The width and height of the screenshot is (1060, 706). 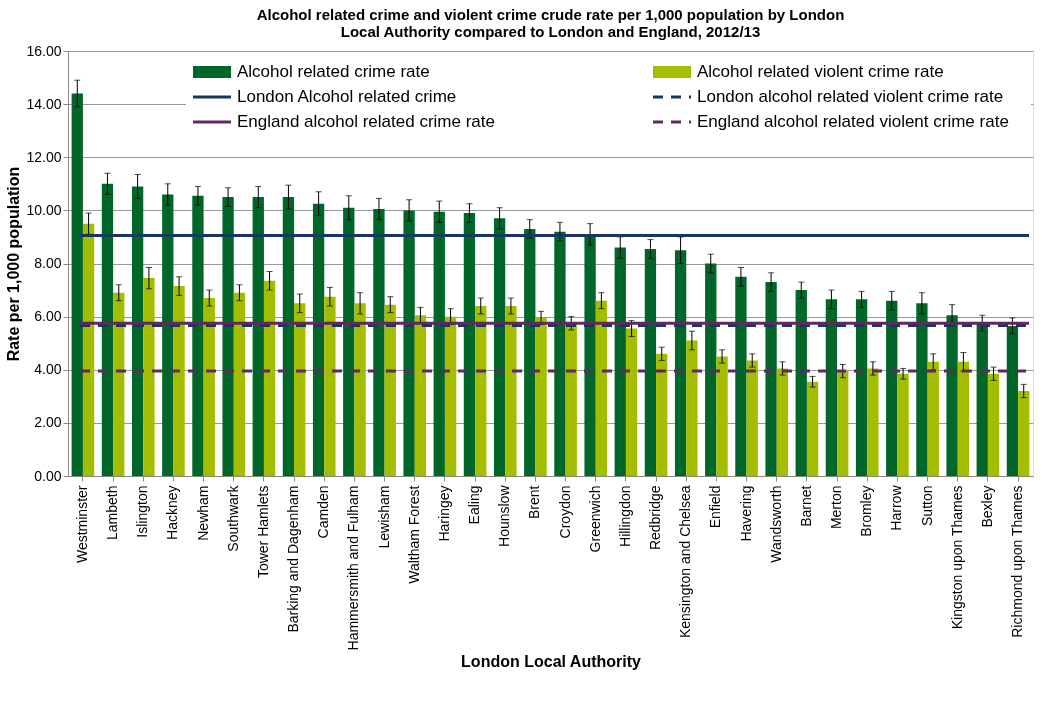 What do you see at coordinates (896, 507) in the screenshot?
I see `x-tick-label: Harrow` at bounding box center [896, 507].